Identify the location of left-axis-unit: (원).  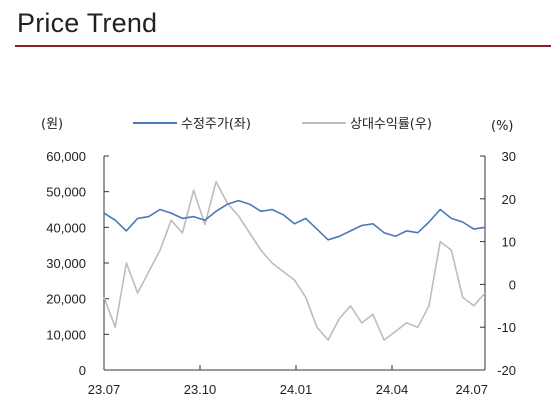
(52, 124).